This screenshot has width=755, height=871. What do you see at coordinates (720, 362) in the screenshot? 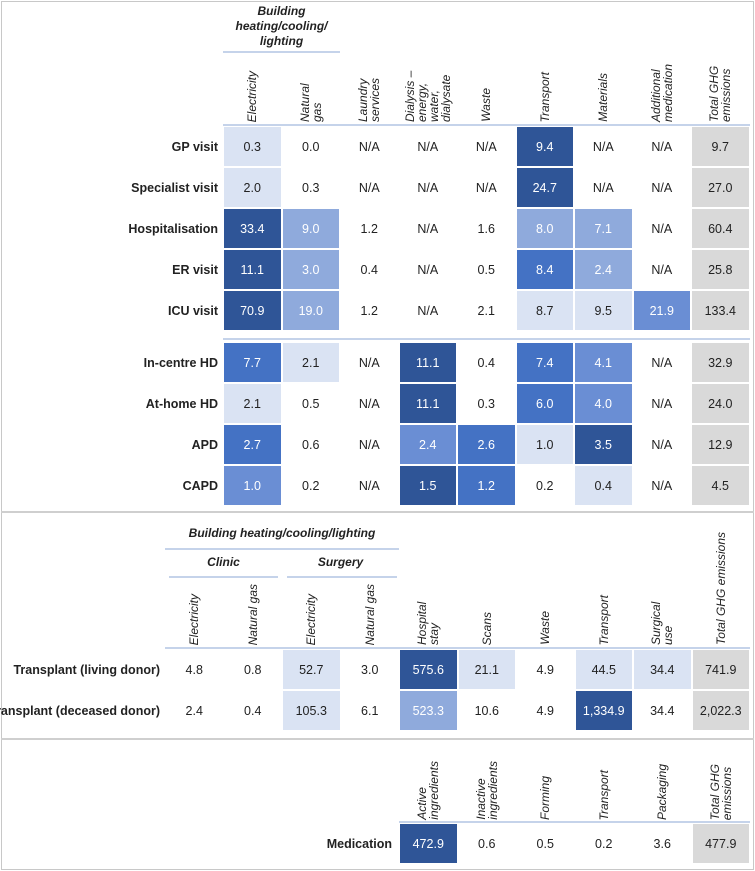
I see `total-cell: 32.9` at bounding box center [720, 362].